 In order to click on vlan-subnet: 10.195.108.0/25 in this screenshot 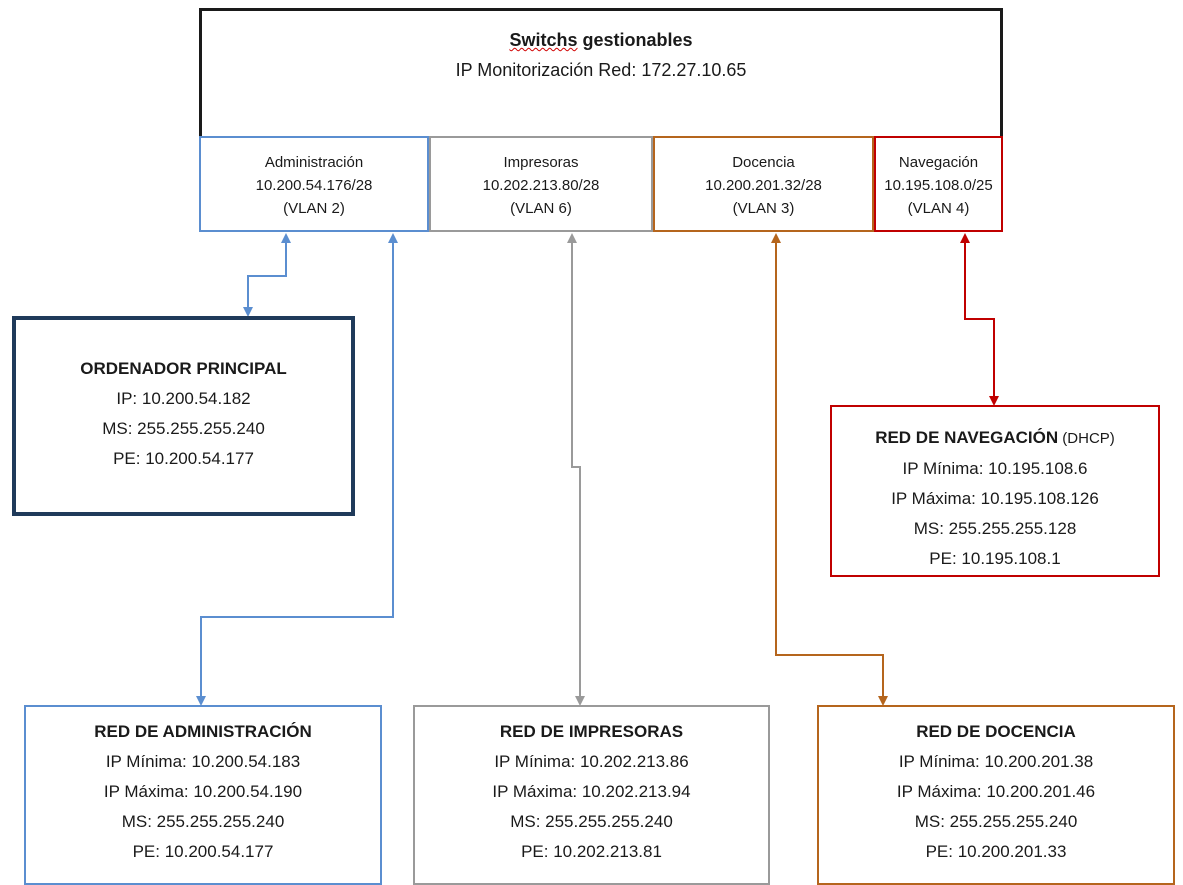, I will do `click(938, 185)`.